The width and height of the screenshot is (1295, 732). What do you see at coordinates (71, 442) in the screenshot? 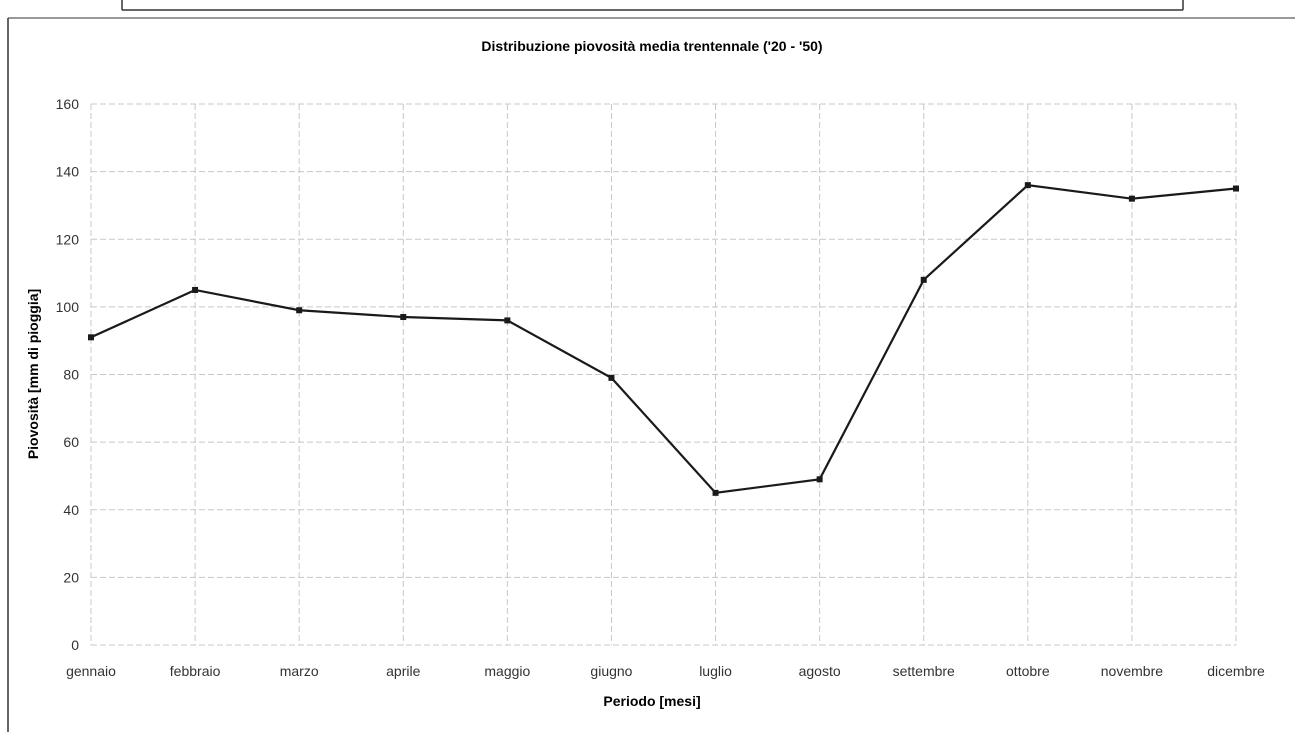
I see `y-tick-label: 60` at bounding box center [71, 442].